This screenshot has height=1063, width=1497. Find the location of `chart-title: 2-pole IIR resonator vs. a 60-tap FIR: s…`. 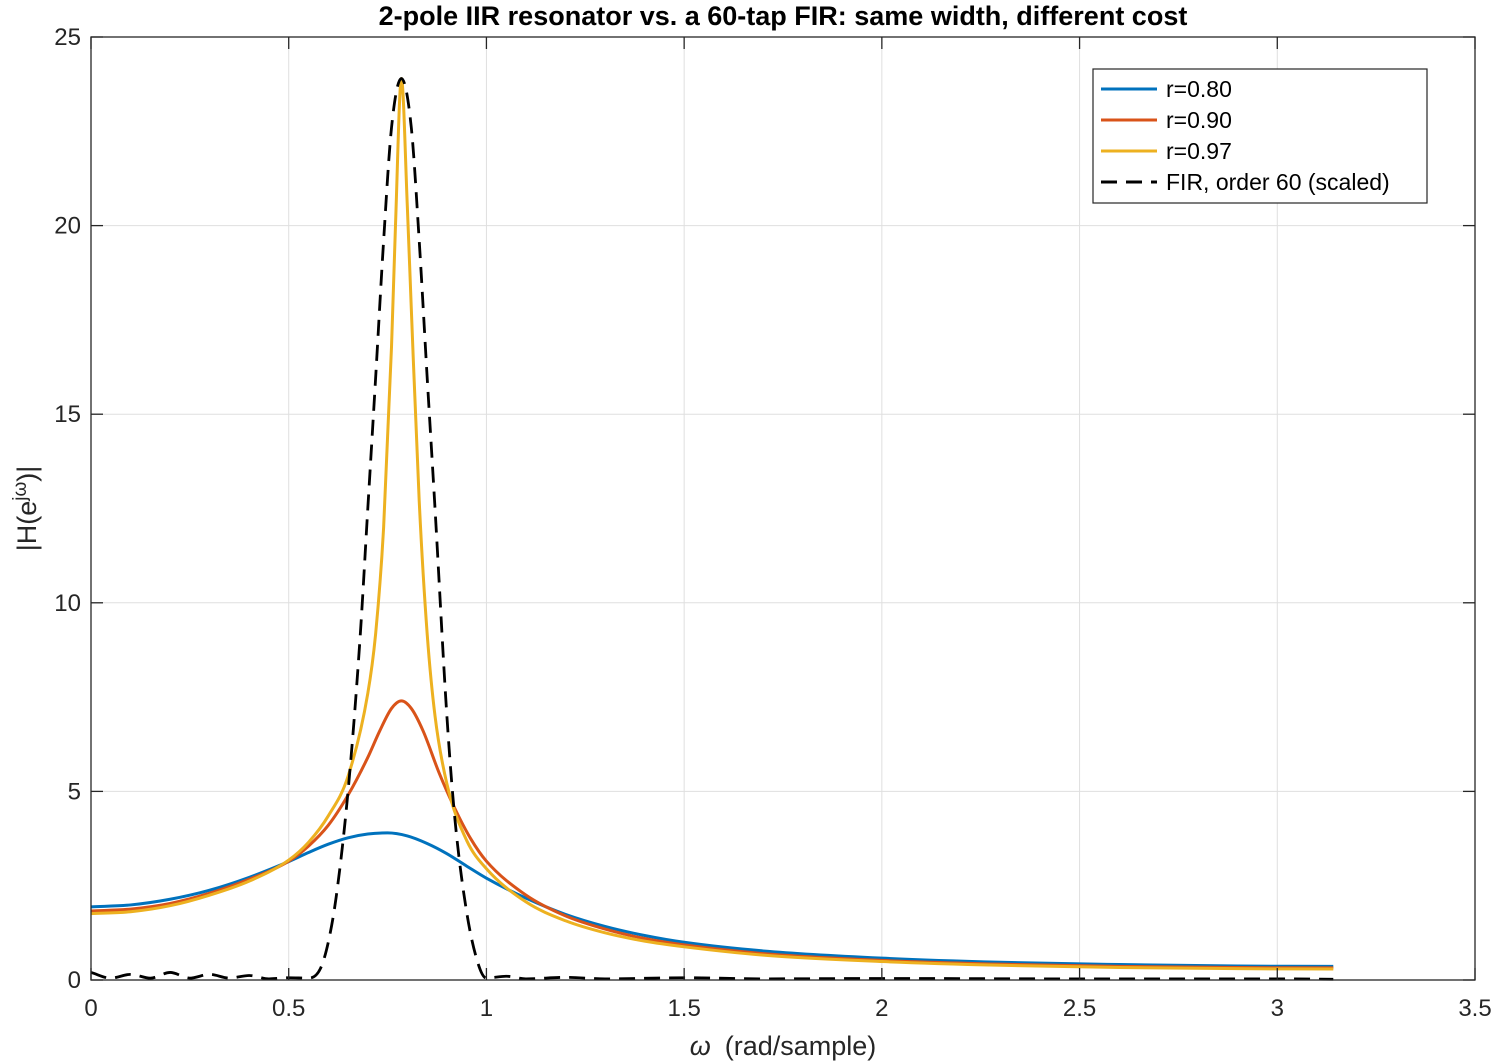

chart-title: 2-pole IIR resonator vs. a 60-tap FIR: s… is located at coordinates (783, 16).